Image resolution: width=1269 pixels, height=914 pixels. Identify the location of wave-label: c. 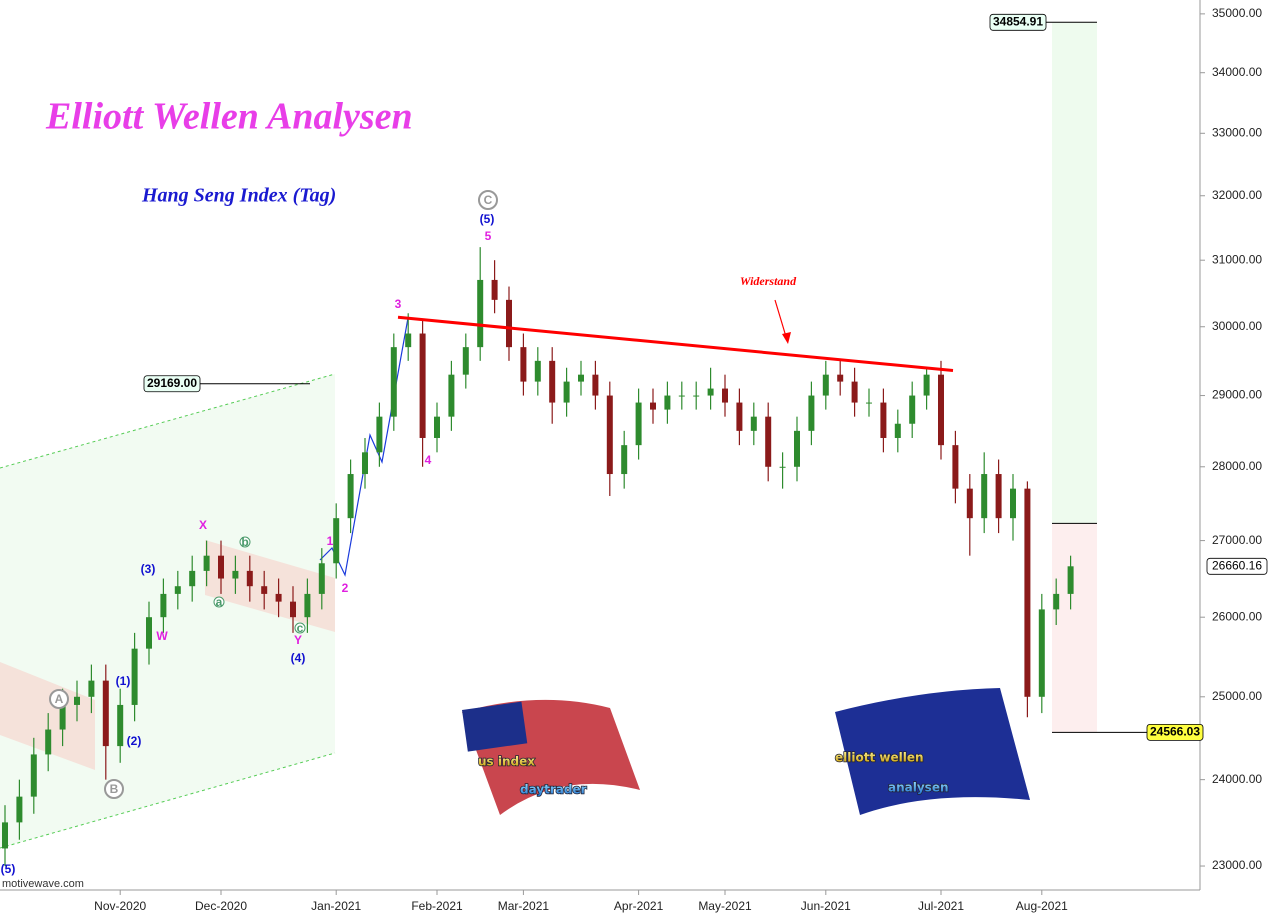
(300, 628).